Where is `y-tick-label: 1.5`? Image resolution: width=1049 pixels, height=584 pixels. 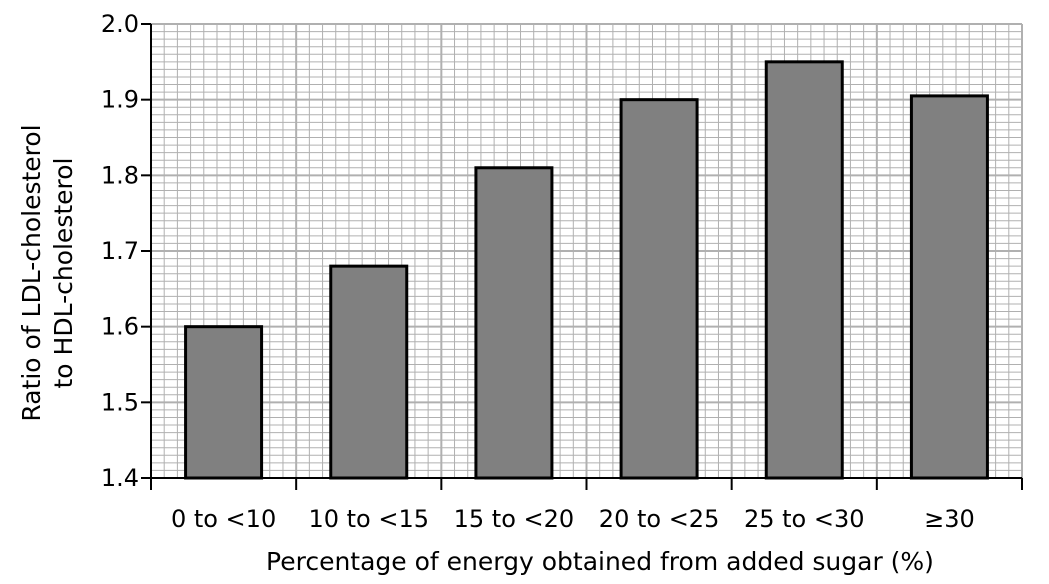 y-tick-label: 1.5 is located at coordinates (120, 402).